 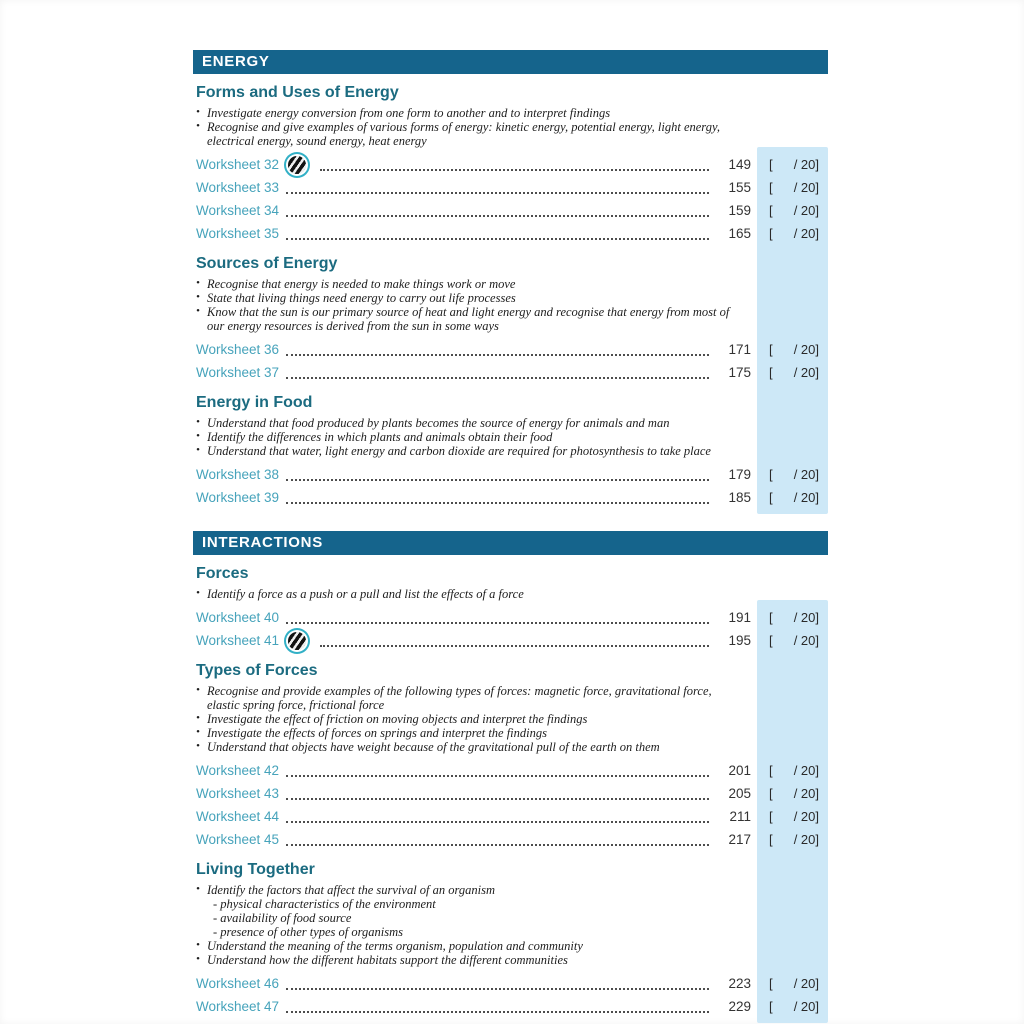 I want to click on toc-entry: Worksheet 40 191 [ / 20], so click(x=512, y=617).